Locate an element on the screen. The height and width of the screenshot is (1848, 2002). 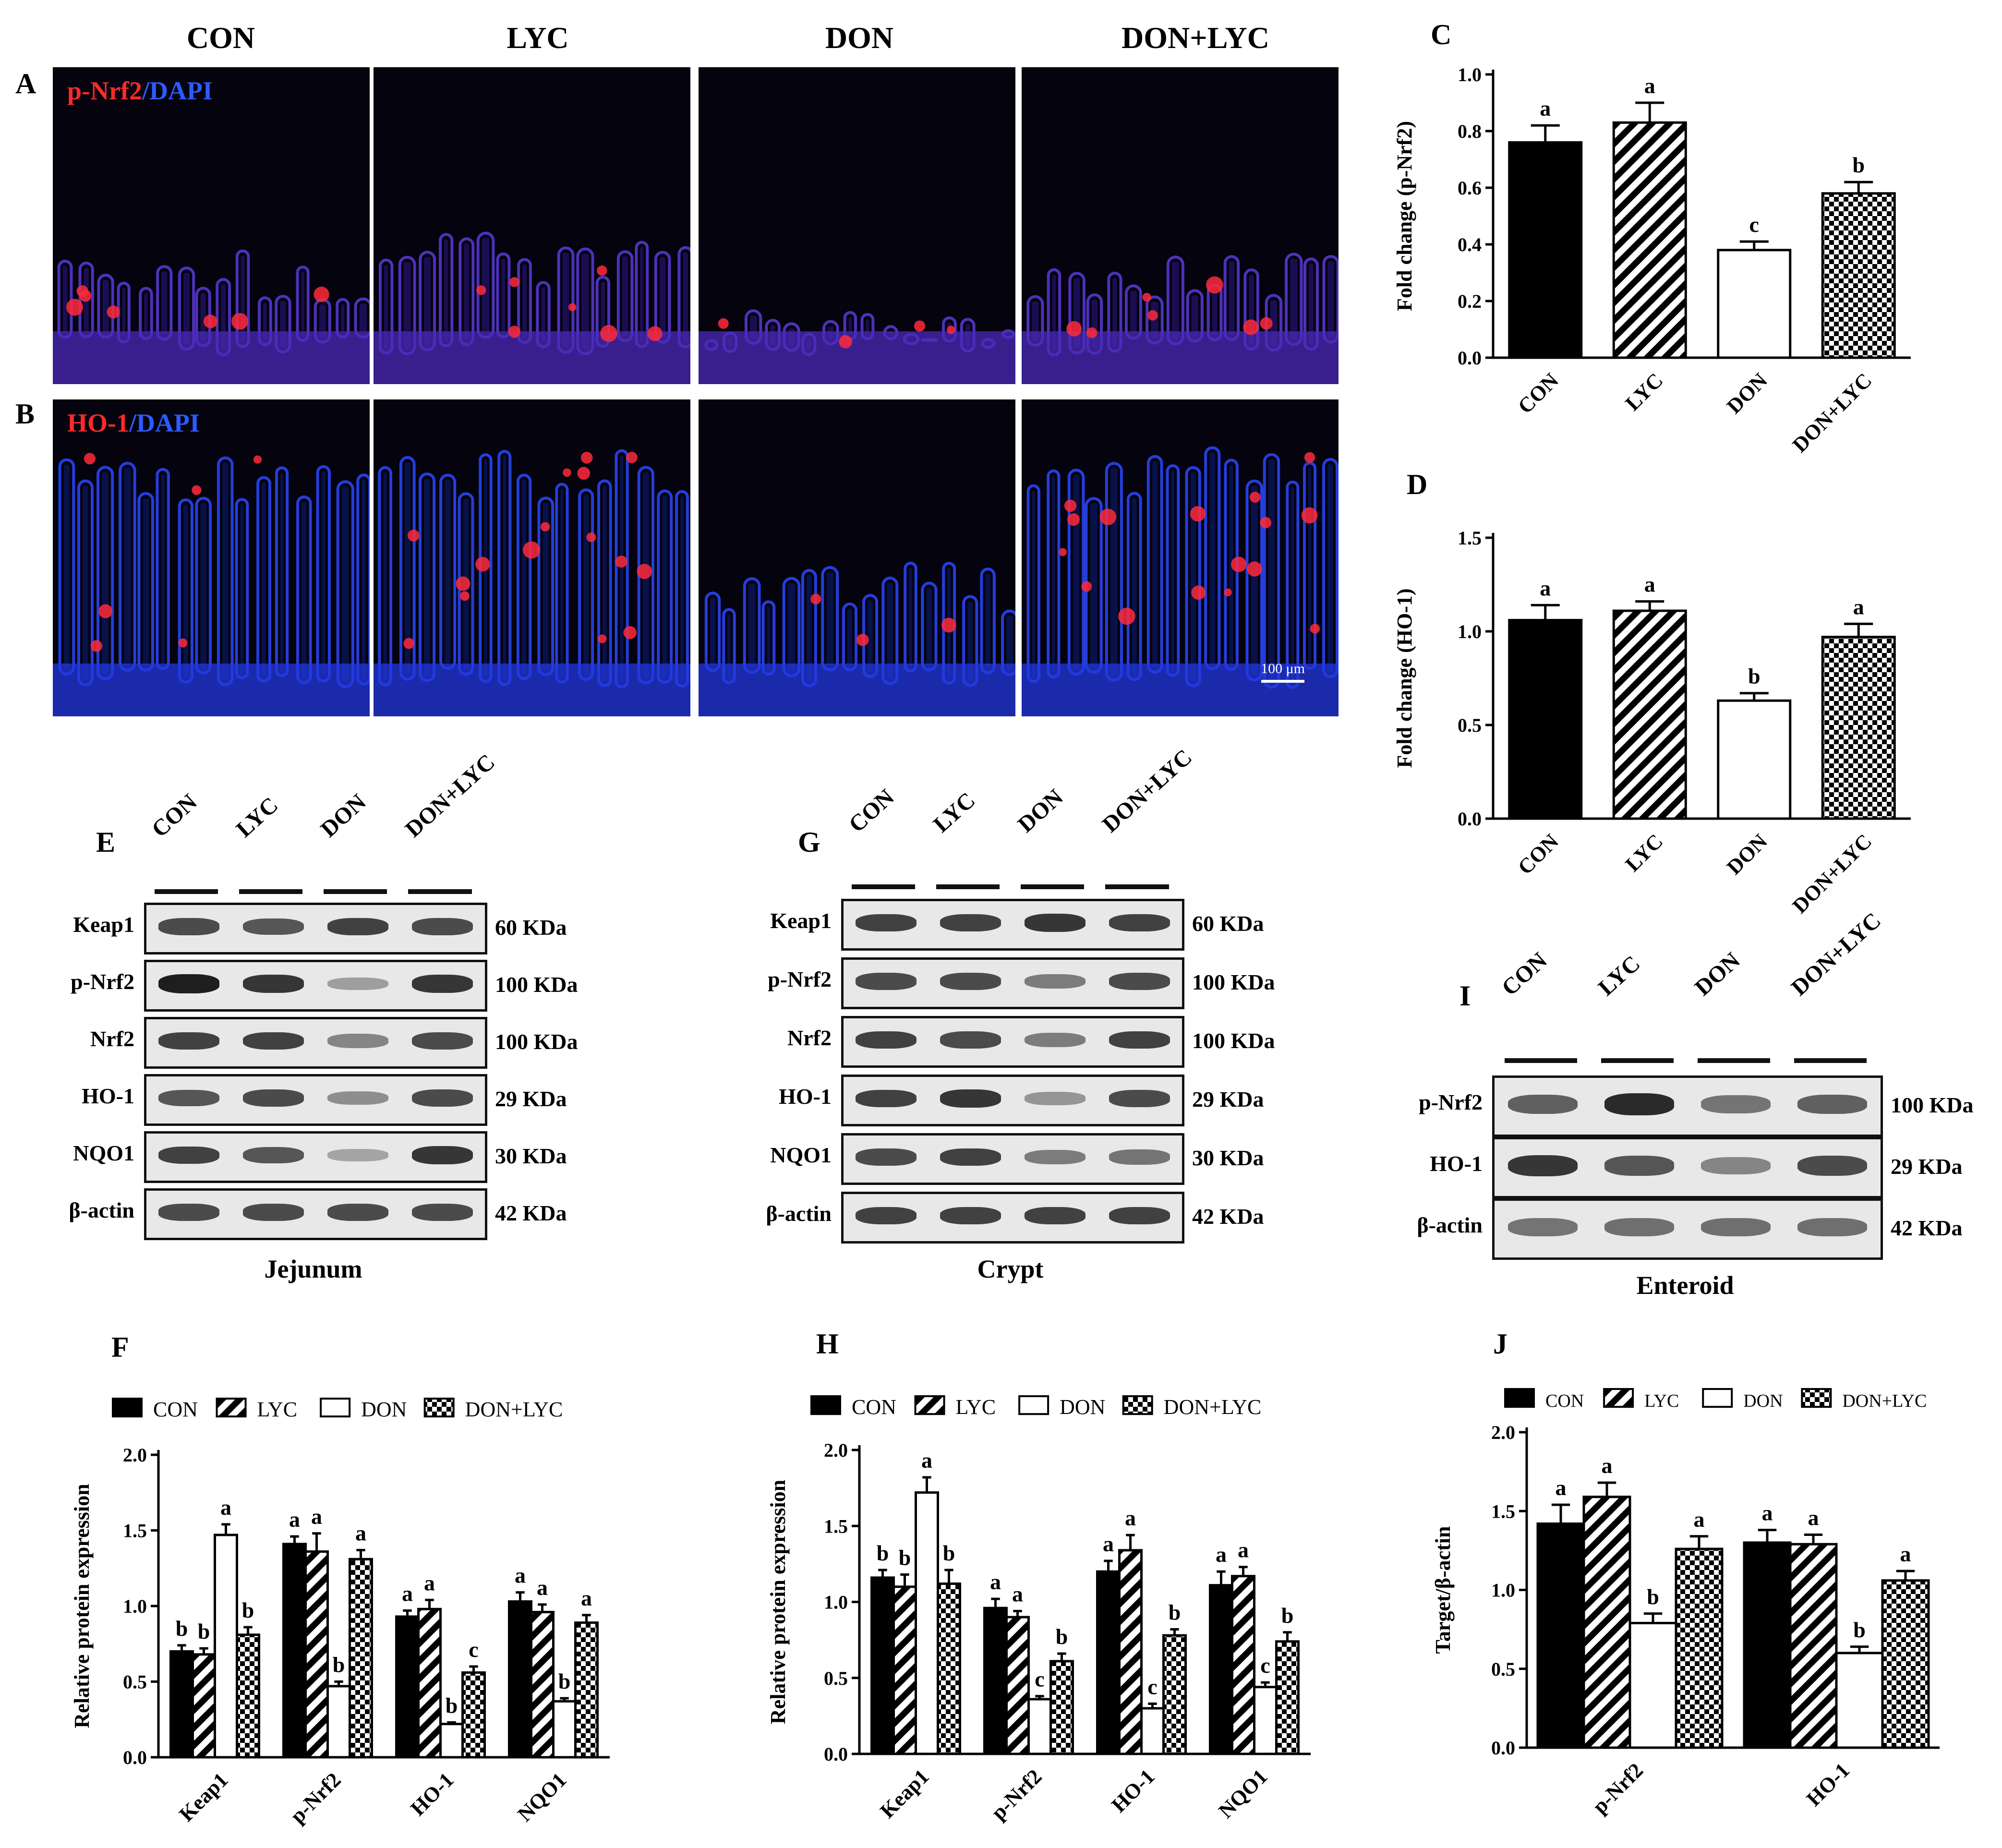
x-tick-label: DON+LYC is located at coordinates (1832, 413).